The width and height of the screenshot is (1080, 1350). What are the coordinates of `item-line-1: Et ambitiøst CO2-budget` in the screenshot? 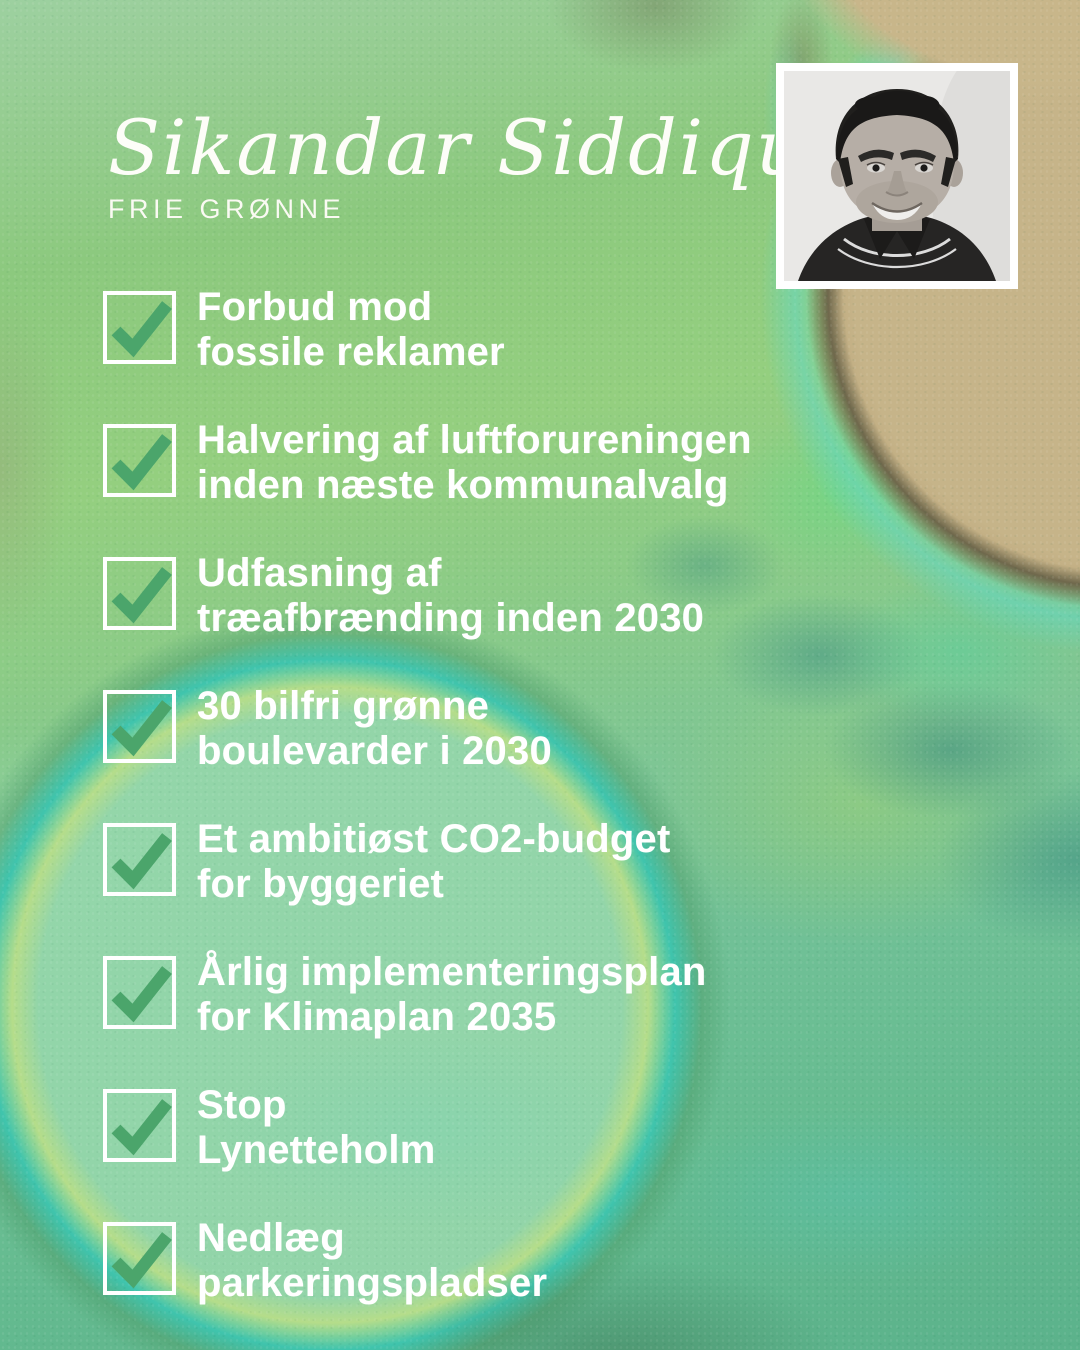 It's located at (434, 839).